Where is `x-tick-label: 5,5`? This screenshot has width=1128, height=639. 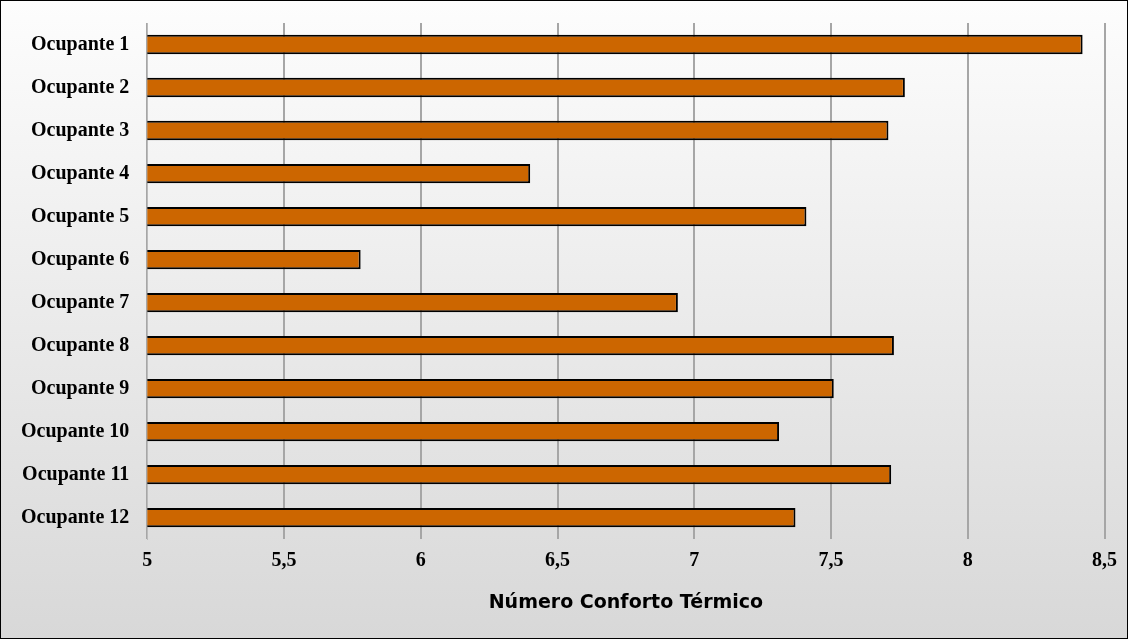 x-tick-label: 5,5 is located at coordinates (284, 559).